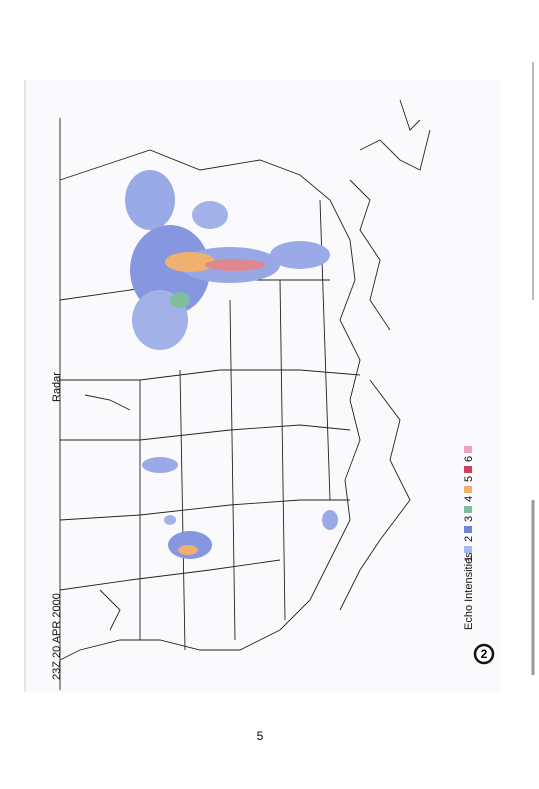  I want to click on legend: Echo Intensities: 1 2 3 4 5 6 2, so click(479, 555).